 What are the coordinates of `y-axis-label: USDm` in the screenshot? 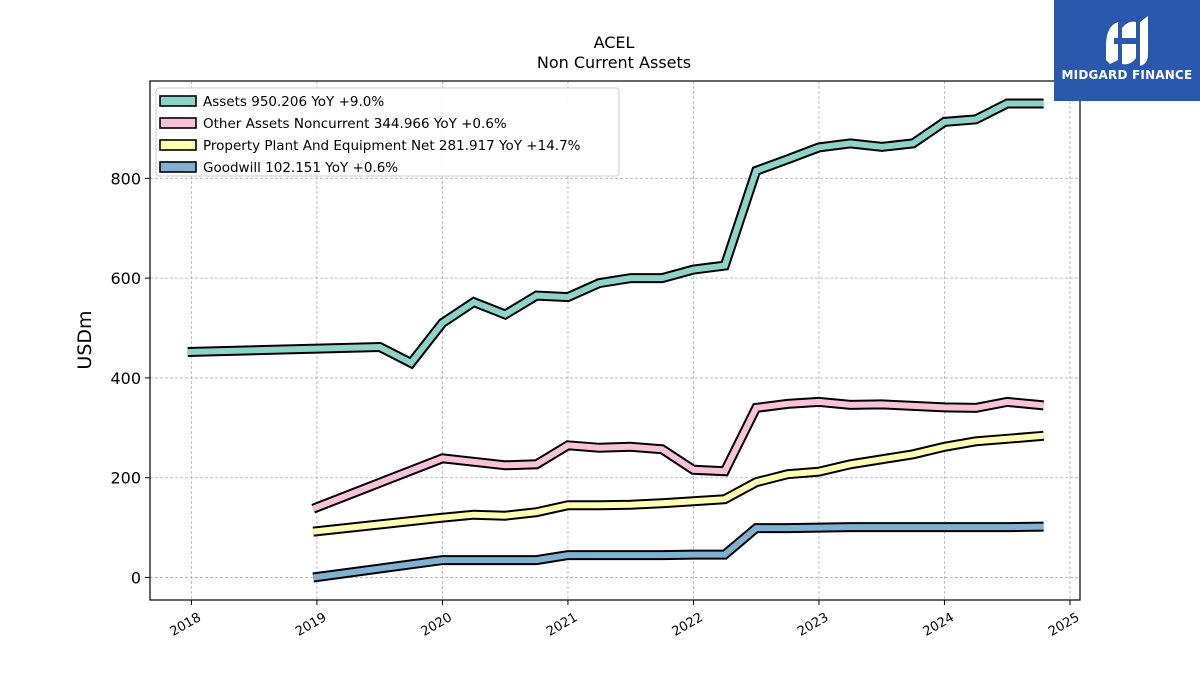 It's located at (85, 339).